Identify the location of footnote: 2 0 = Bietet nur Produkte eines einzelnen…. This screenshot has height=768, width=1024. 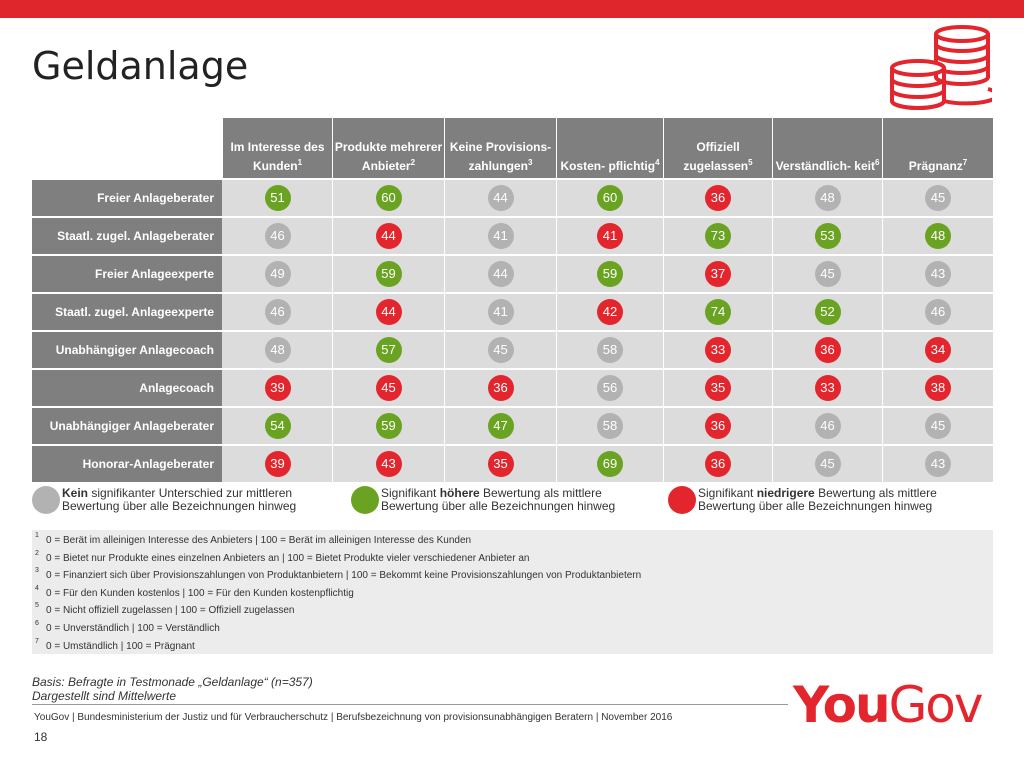
(512, 559).